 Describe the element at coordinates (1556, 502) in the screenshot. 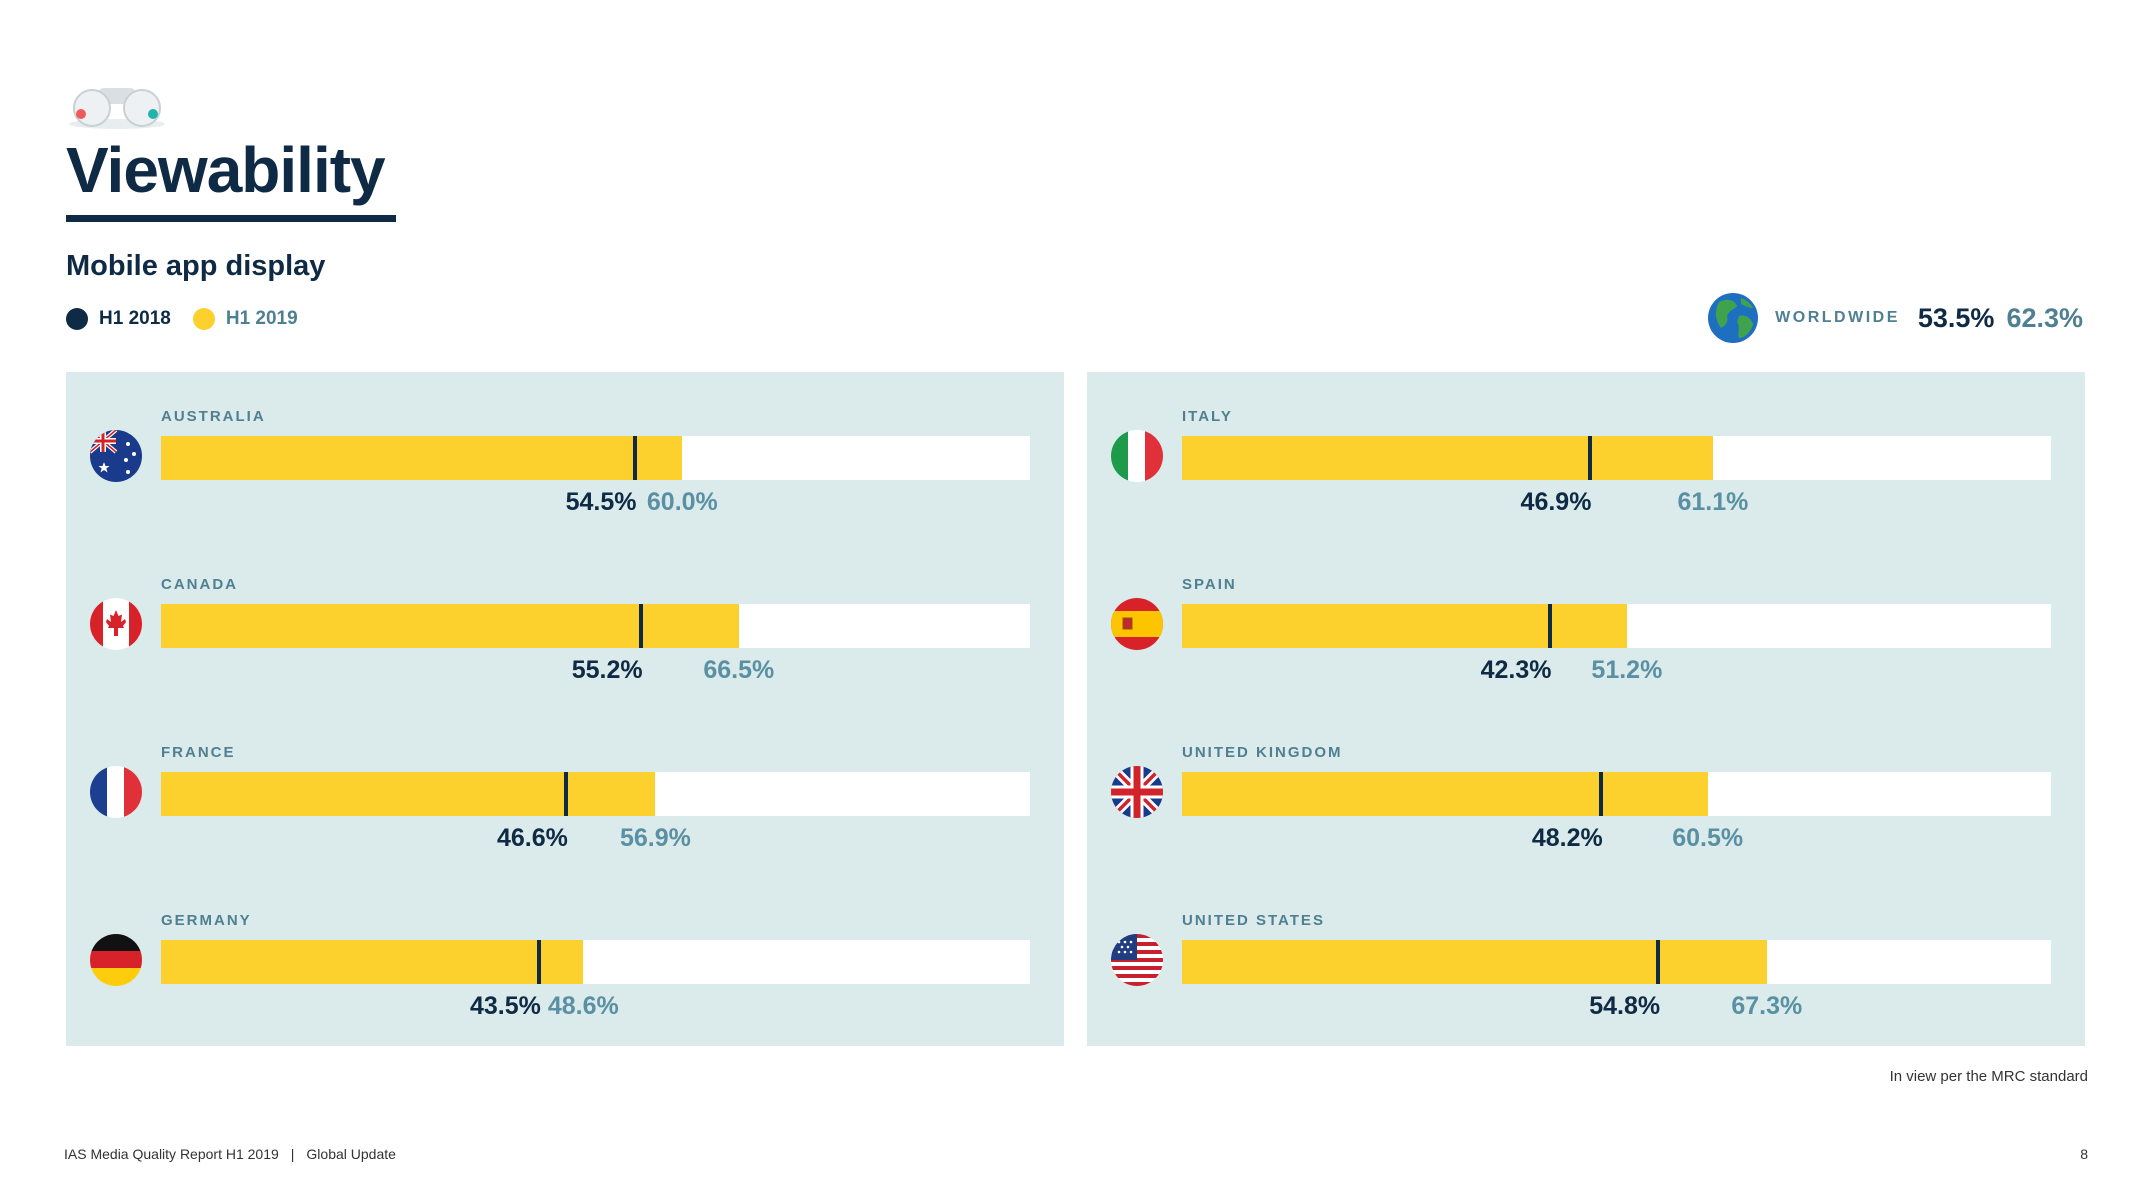

I see `value-label-h1-2018-italy: 46.9%` at that location.